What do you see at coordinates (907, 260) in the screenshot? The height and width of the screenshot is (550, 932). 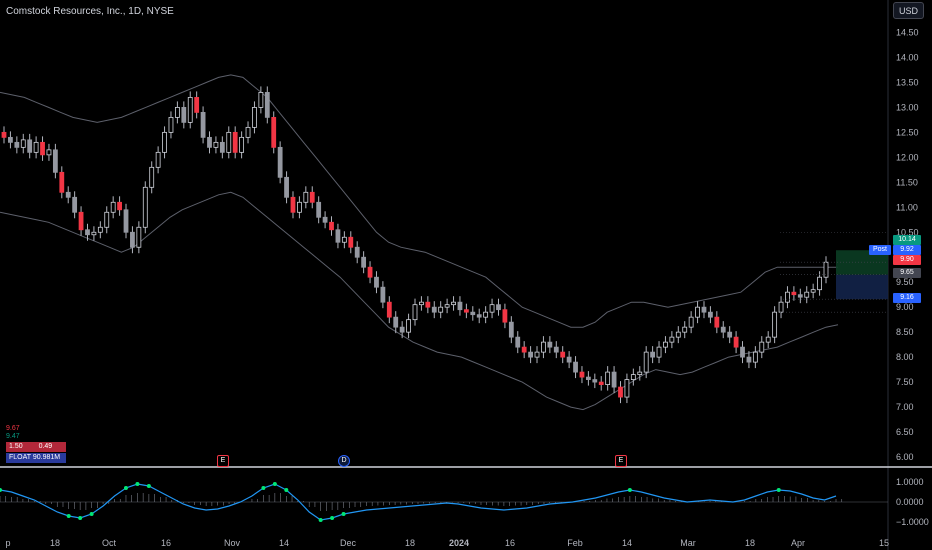 I see `price-label-last: 9.90` at bounding box center [907, 260].